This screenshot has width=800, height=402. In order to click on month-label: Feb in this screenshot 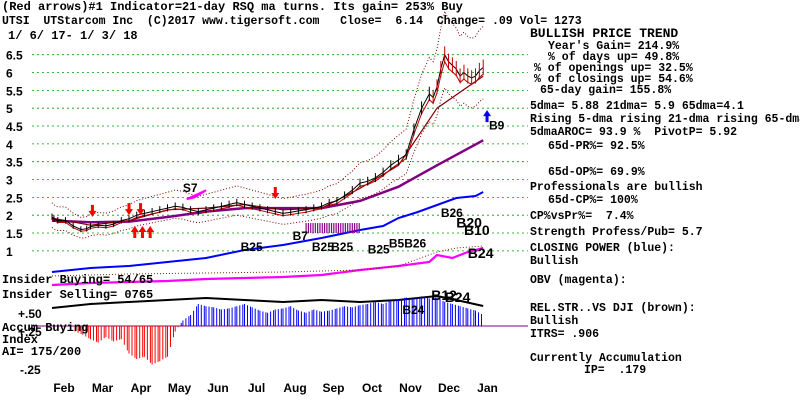, I will do `click(63, 388)`.